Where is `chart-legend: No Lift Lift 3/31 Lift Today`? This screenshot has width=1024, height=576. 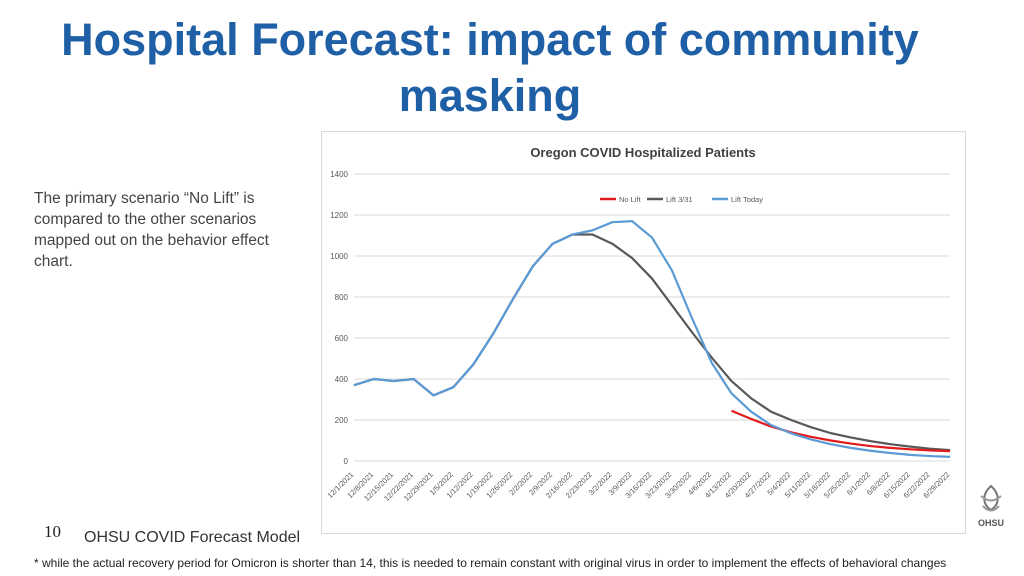 chart-legend: No Lift Lift 3/31 Lift Today is located at coordinates (681, 199).